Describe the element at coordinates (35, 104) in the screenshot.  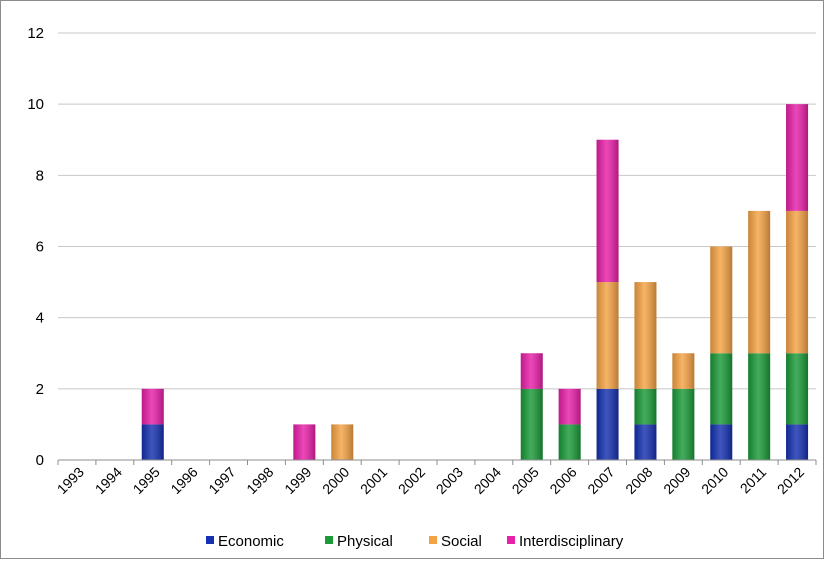
I see `y-tick-label: 10` at that location.